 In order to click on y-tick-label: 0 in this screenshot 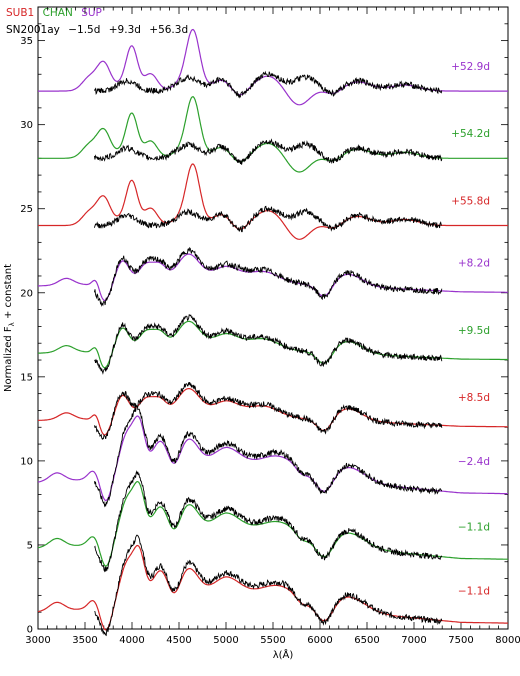, I will do `click(30, 630)`.